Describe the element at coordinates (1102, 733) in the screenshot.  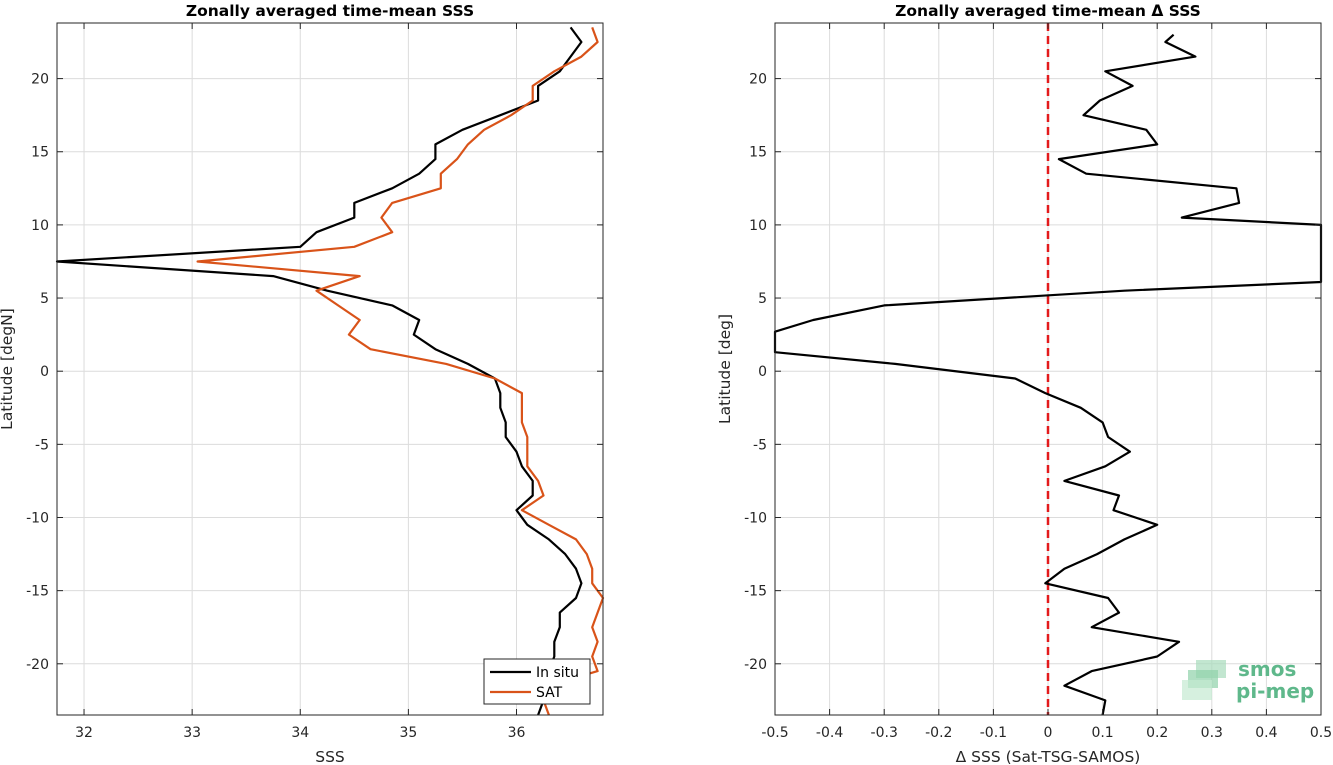
I see `x-tick-label: 0.1` at that location.